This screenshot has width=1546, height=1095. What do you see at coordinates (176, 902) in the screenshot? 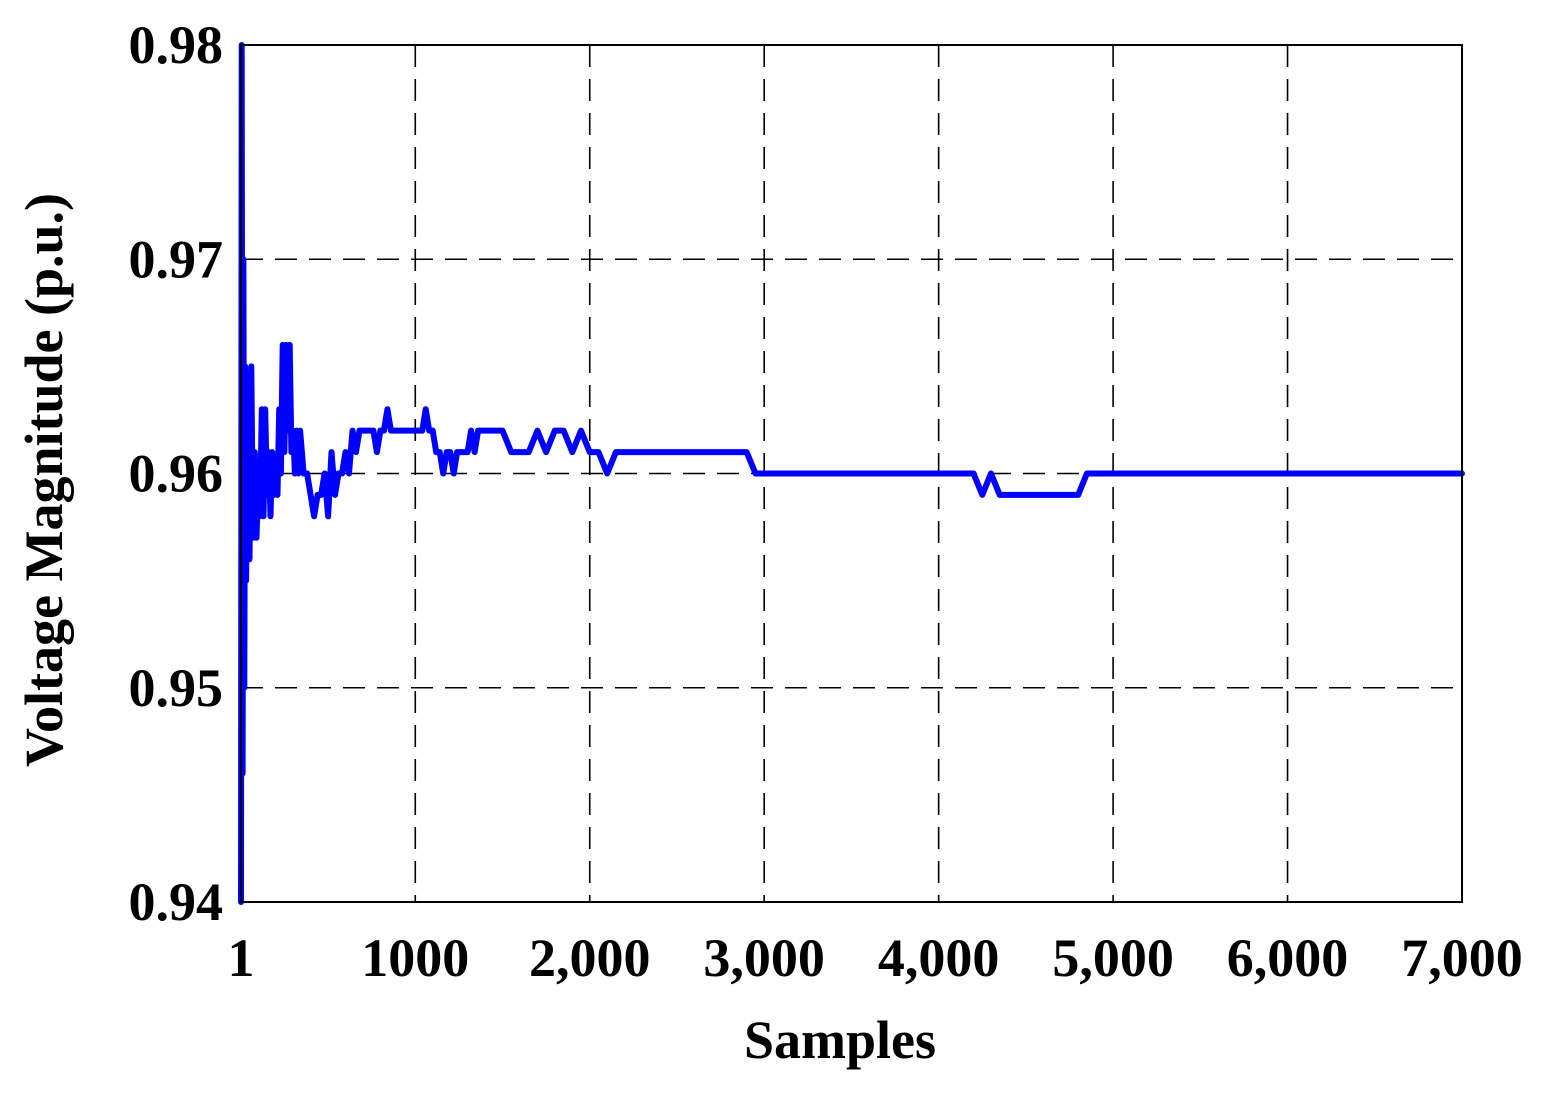
I see `y-tick-label: 0.94` at bounding box center [176, 902].